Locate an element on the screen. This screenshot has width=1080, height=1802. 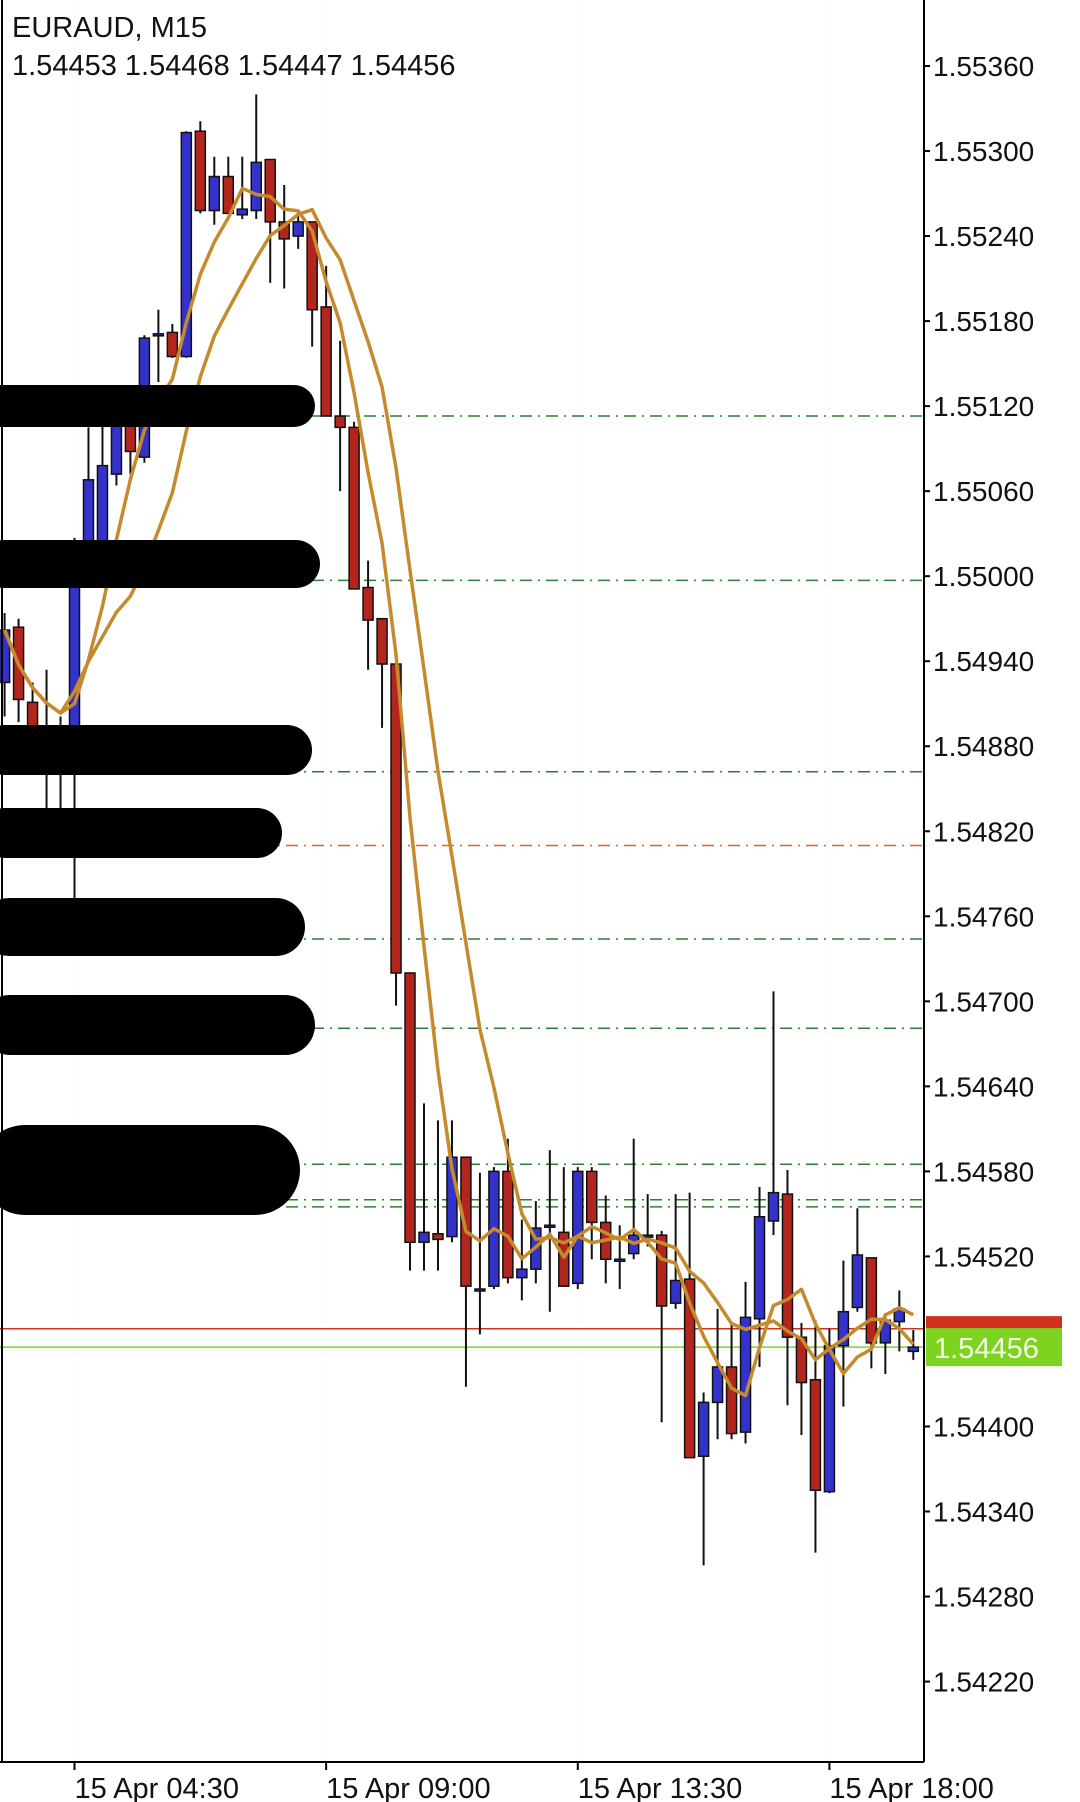
chart-title: EURAUD, M15 is located at coordinates (109, 28).